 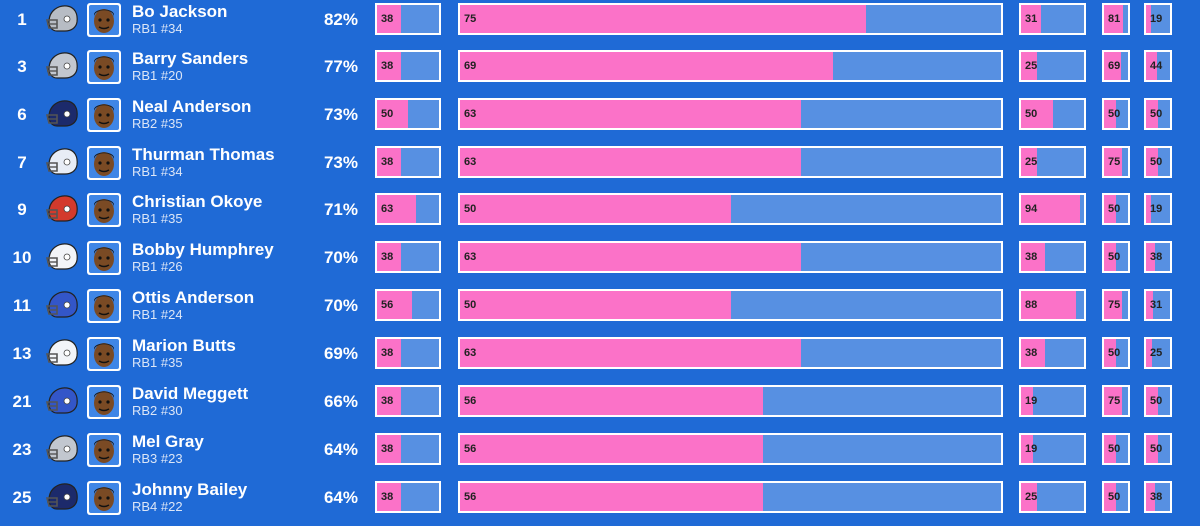 What do you see at coordinates (1158, 19) in the screenshot?
I see `stat-bar-5: 19` at bounding box center [1158, 19].